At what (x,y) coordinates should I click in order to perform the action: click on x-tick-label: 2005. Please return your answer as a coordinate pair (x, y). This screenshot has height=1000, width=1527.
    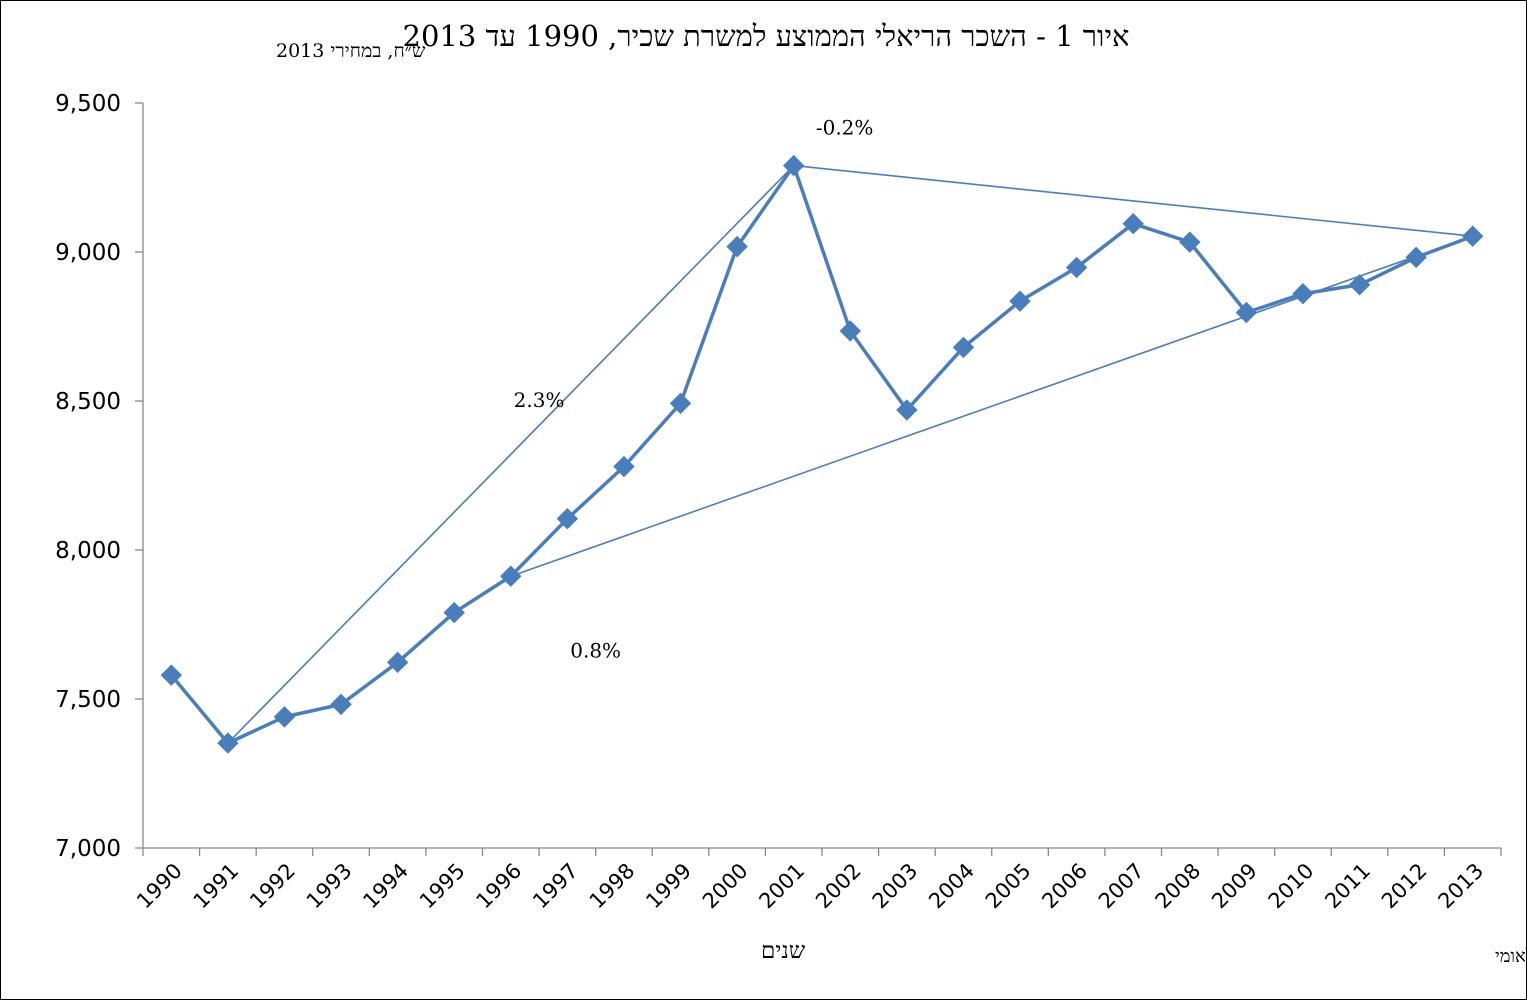
    Looking at the image, I should click on (1008, 886).